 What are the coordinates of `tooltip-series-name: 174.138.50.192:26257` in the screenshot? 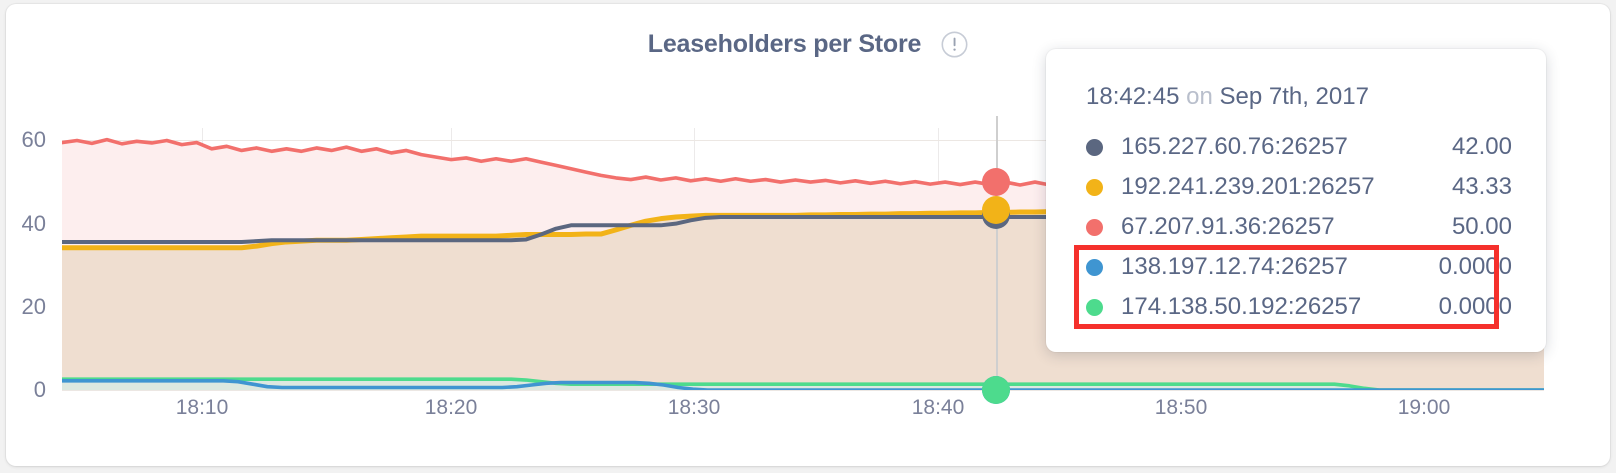 It's located at (1241, 306).